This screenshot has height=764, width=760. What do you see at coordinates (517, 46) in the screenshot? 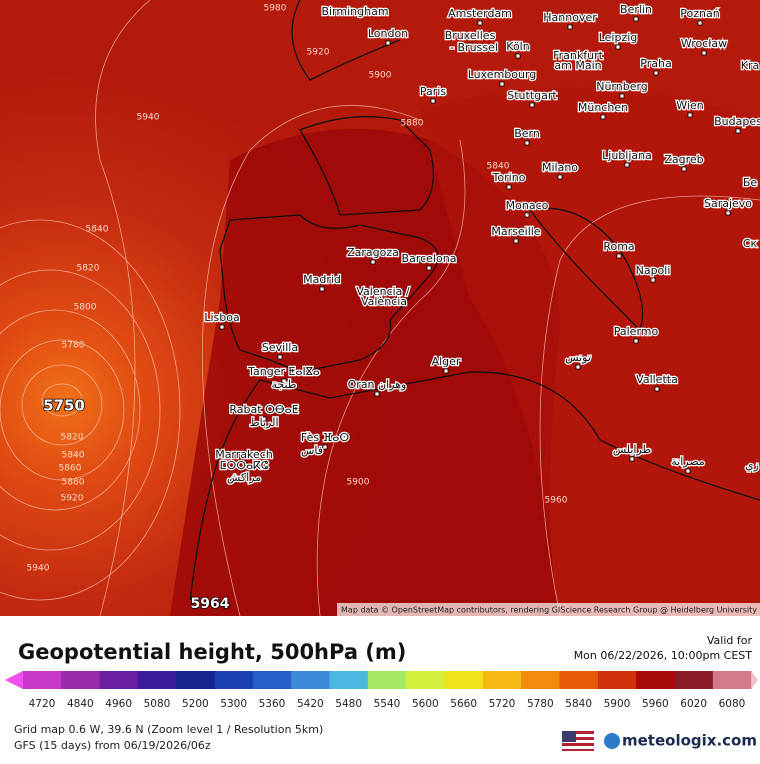
I see `city-label: Köln` at bounding box center [517, 46].